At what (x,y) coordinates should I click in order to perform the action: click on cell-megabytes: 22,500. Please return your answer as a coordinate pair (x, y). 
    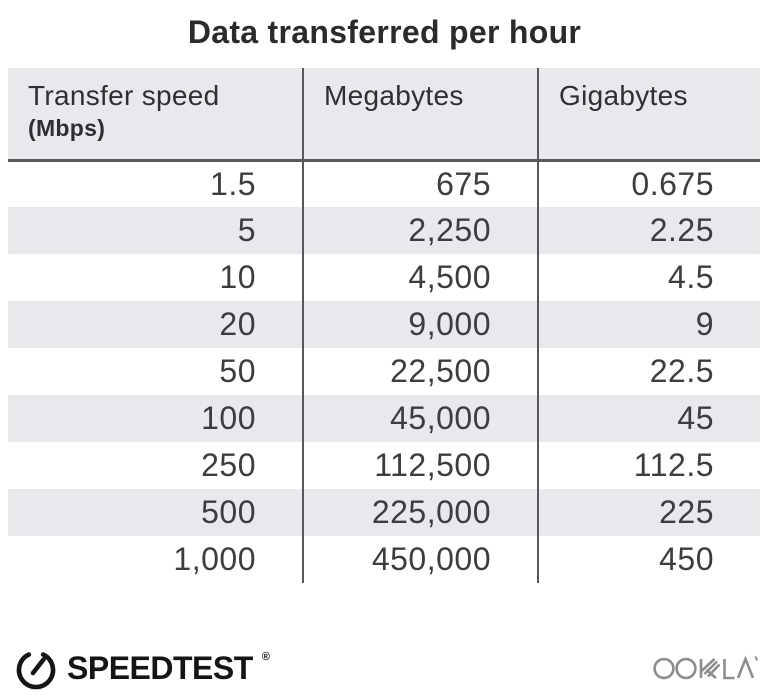
    Looking at the image, I should click on (420, 371).